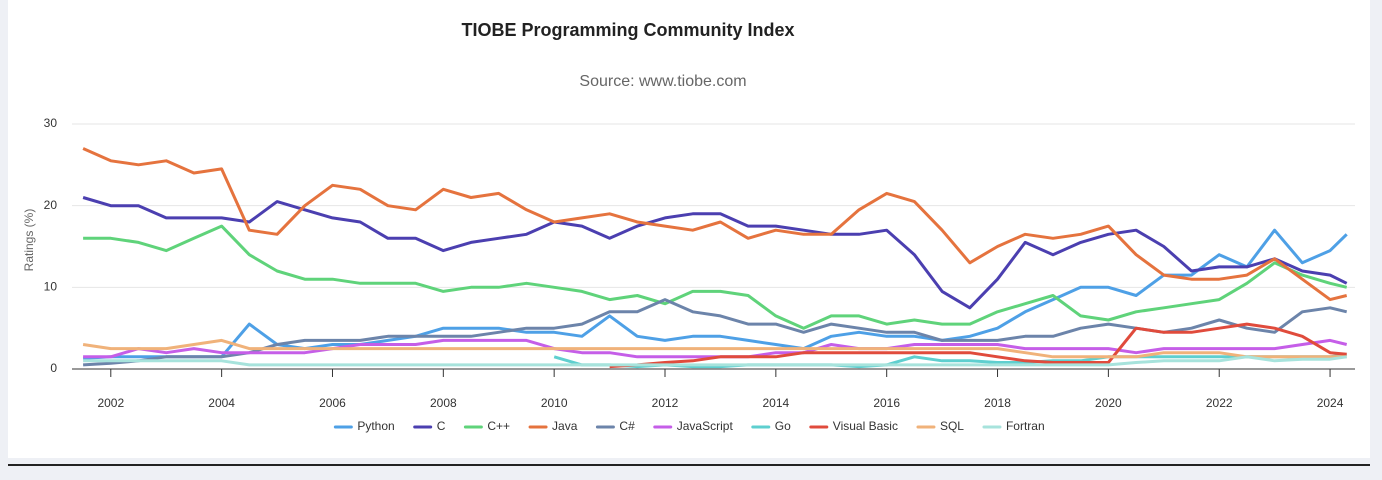 The height and width of the screenshot is (480, 1382). What do you see at coordinates (627, 30) in the screenshot?
I see `chart-title: TIOBE Programming Community Index` at bounding box center [627, 30].